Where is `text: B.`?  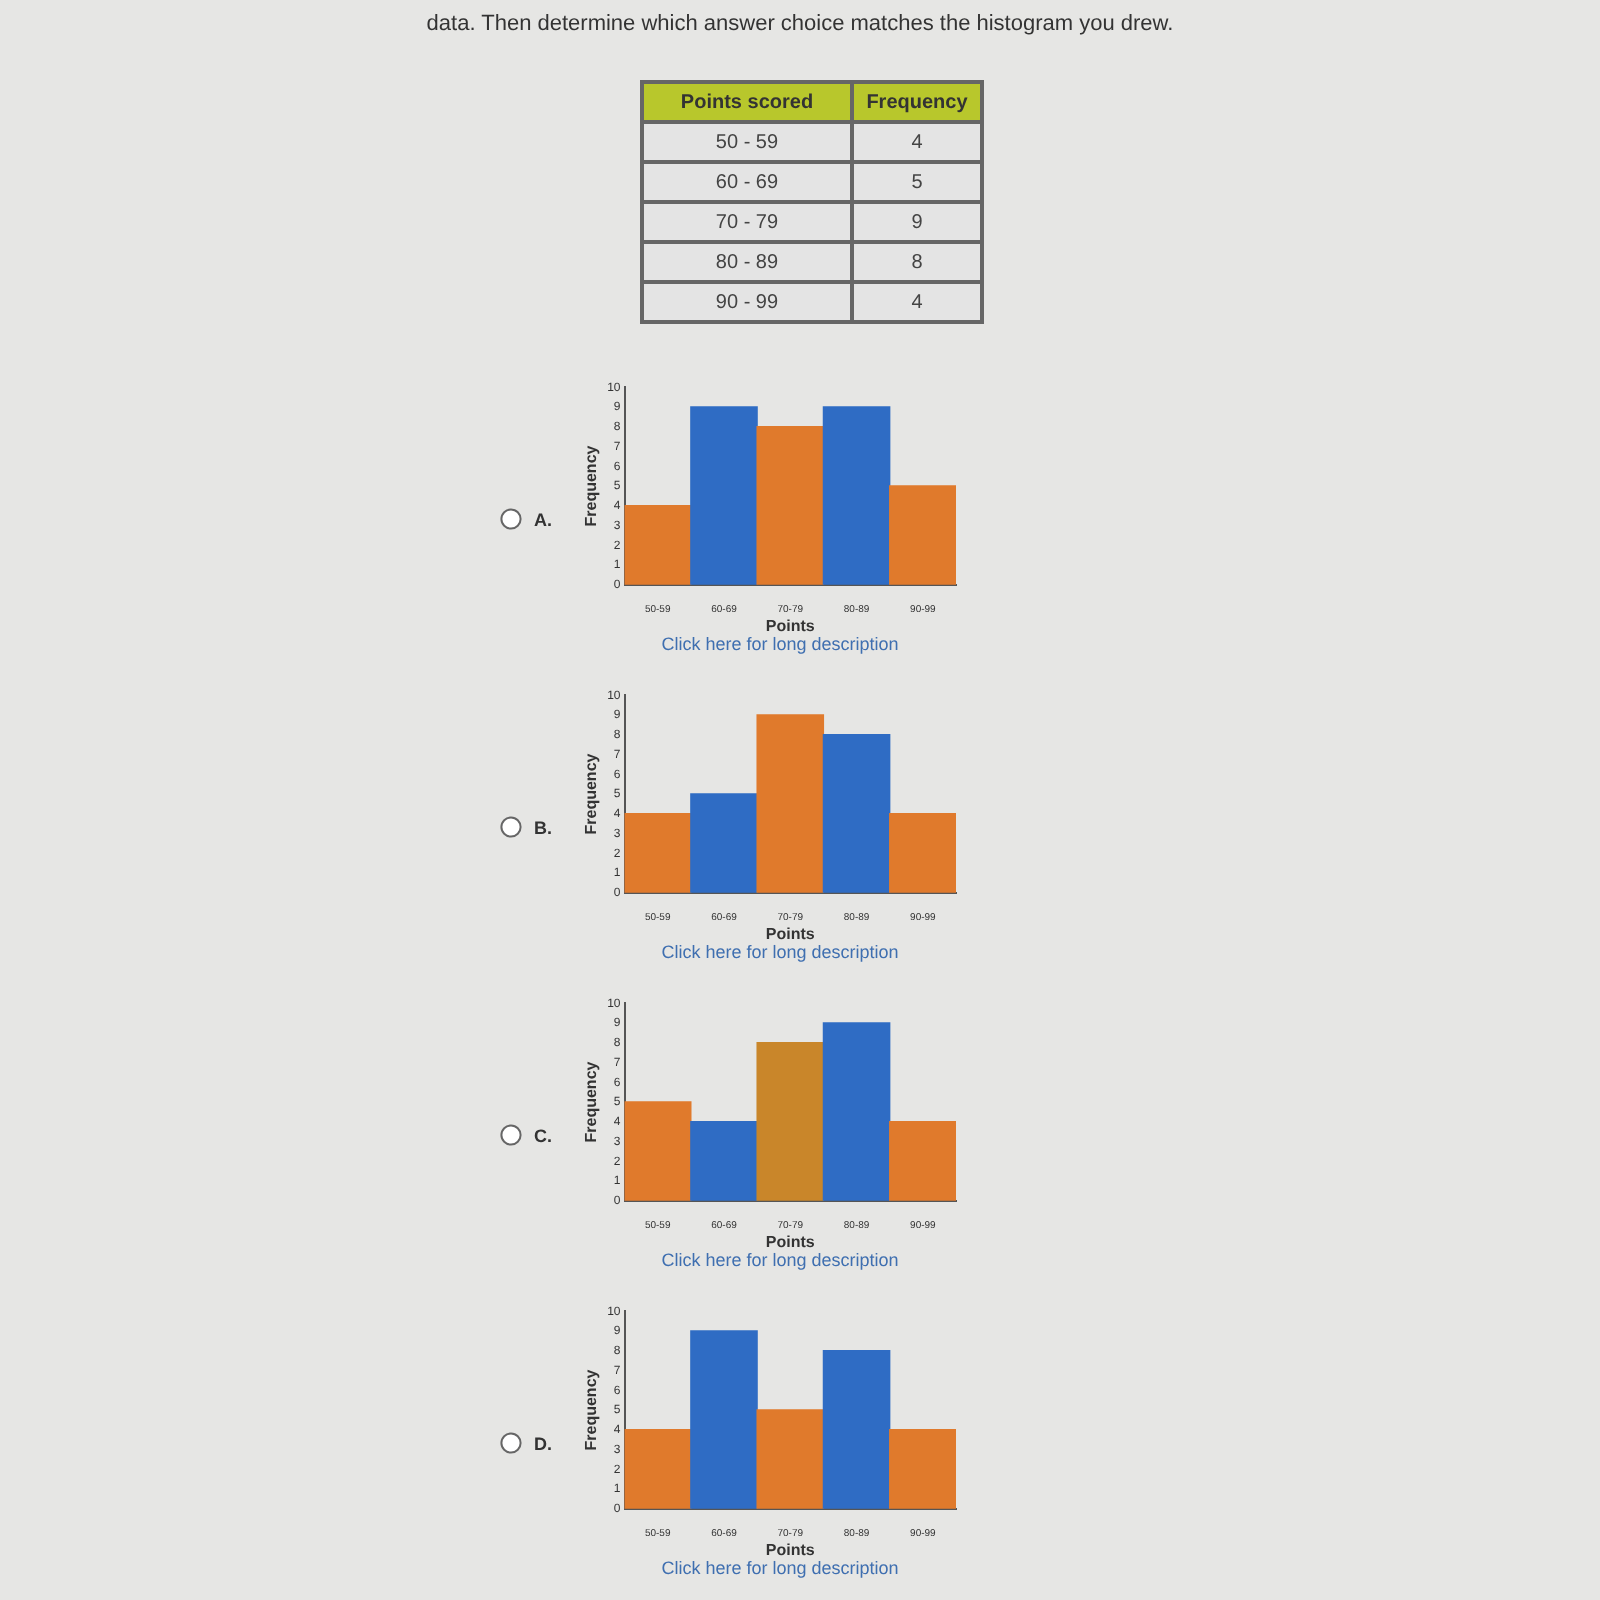
text: B. is located at coordinates (543, 827).